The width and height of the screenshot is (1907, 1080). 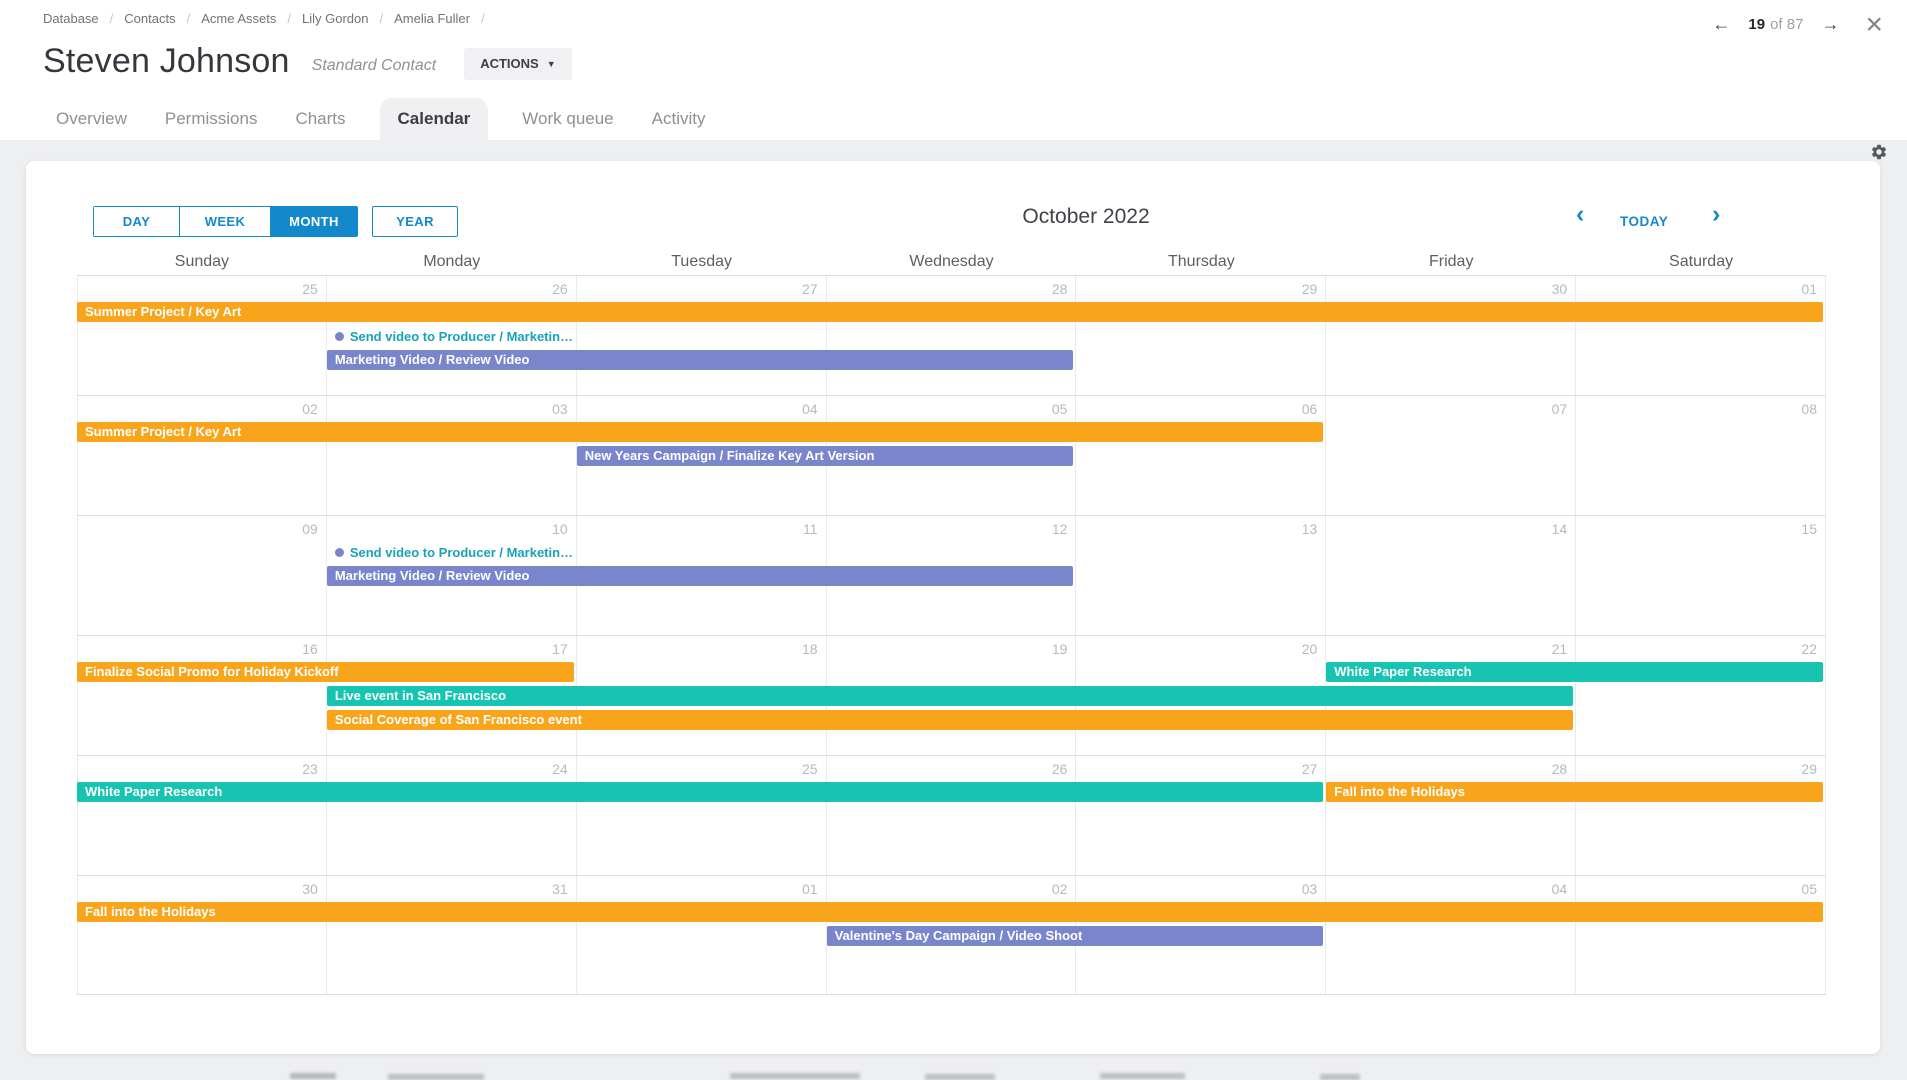 I want to click on view-day-button: DAY, so click(x=136, y=221).